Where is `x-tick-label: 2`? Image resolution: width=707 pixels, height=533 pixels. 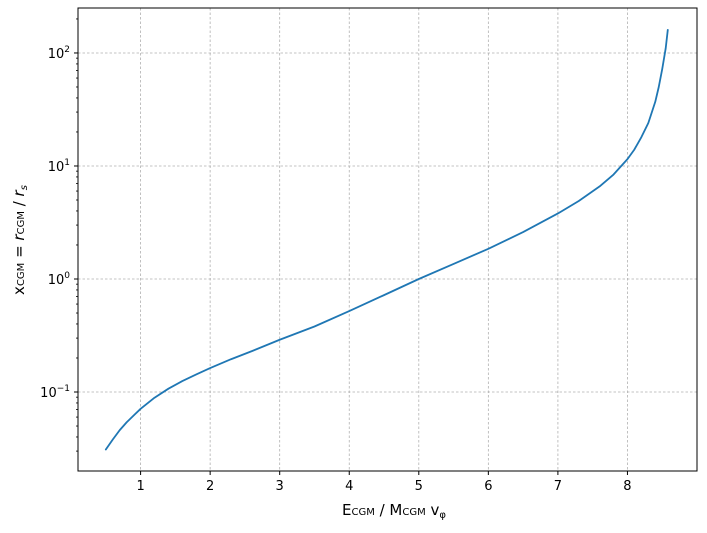
x-tick-label: 2 is located at coordinates (210, 486).